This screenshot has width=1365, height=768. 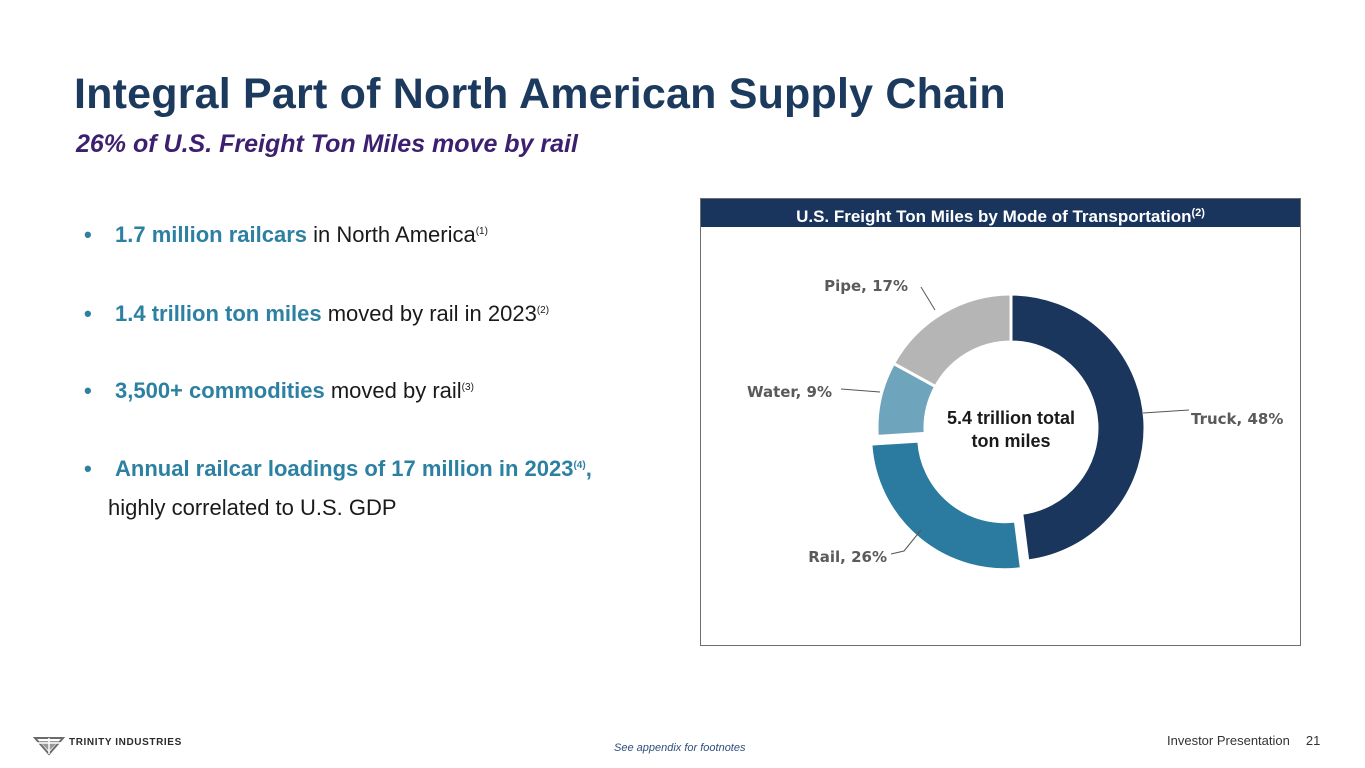 What do you see at coordinates (252, 507) in the screenshot?
I see `bullet-continuation: highly correlated to U.S. GDP` at bounding box center [252, 507].